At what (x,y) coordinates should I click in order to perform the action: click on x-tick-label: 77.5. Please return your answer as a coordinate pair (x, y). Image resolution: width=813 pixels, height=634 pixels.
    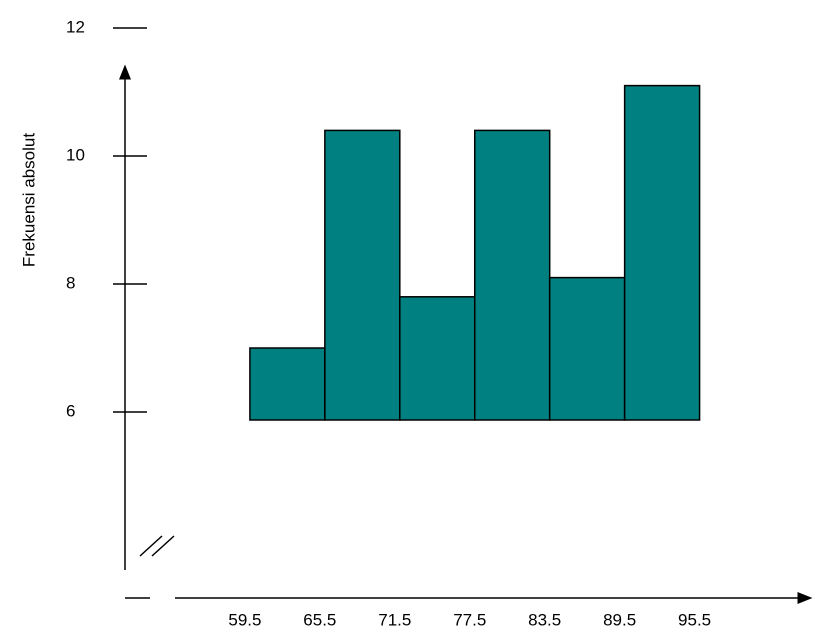
    Looking at the image, I should click on (469, 619).